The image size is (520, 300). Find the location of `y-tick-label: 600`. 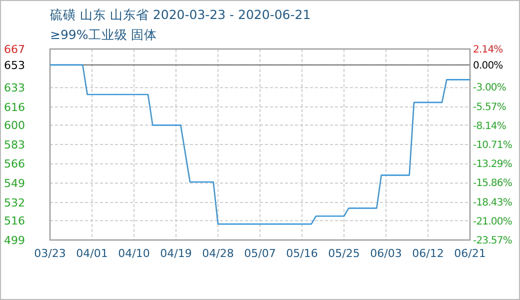

y-tick-label: 600 is located at coordinates (14, 125).